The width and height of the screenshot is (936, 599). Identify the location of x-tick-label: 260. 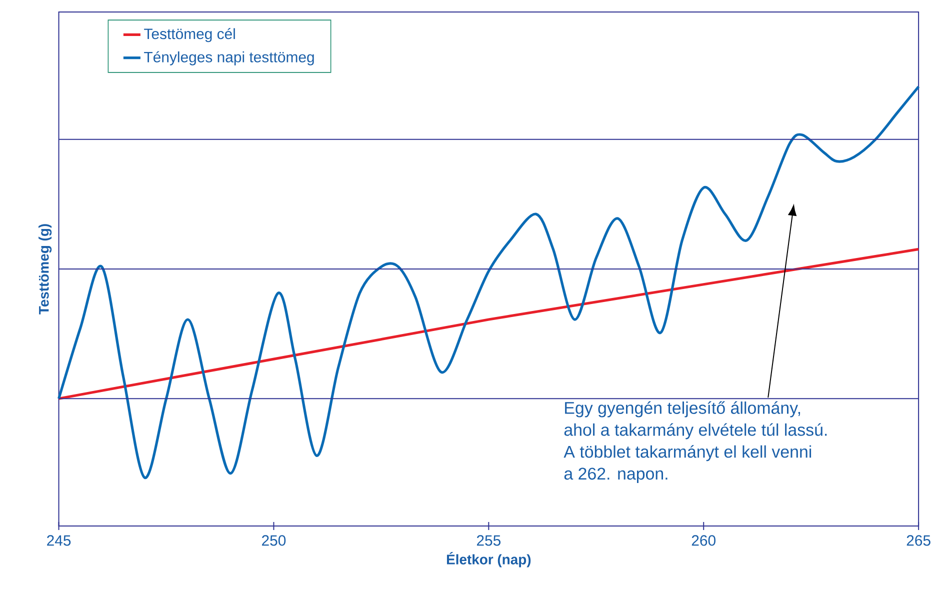
(704, 540).